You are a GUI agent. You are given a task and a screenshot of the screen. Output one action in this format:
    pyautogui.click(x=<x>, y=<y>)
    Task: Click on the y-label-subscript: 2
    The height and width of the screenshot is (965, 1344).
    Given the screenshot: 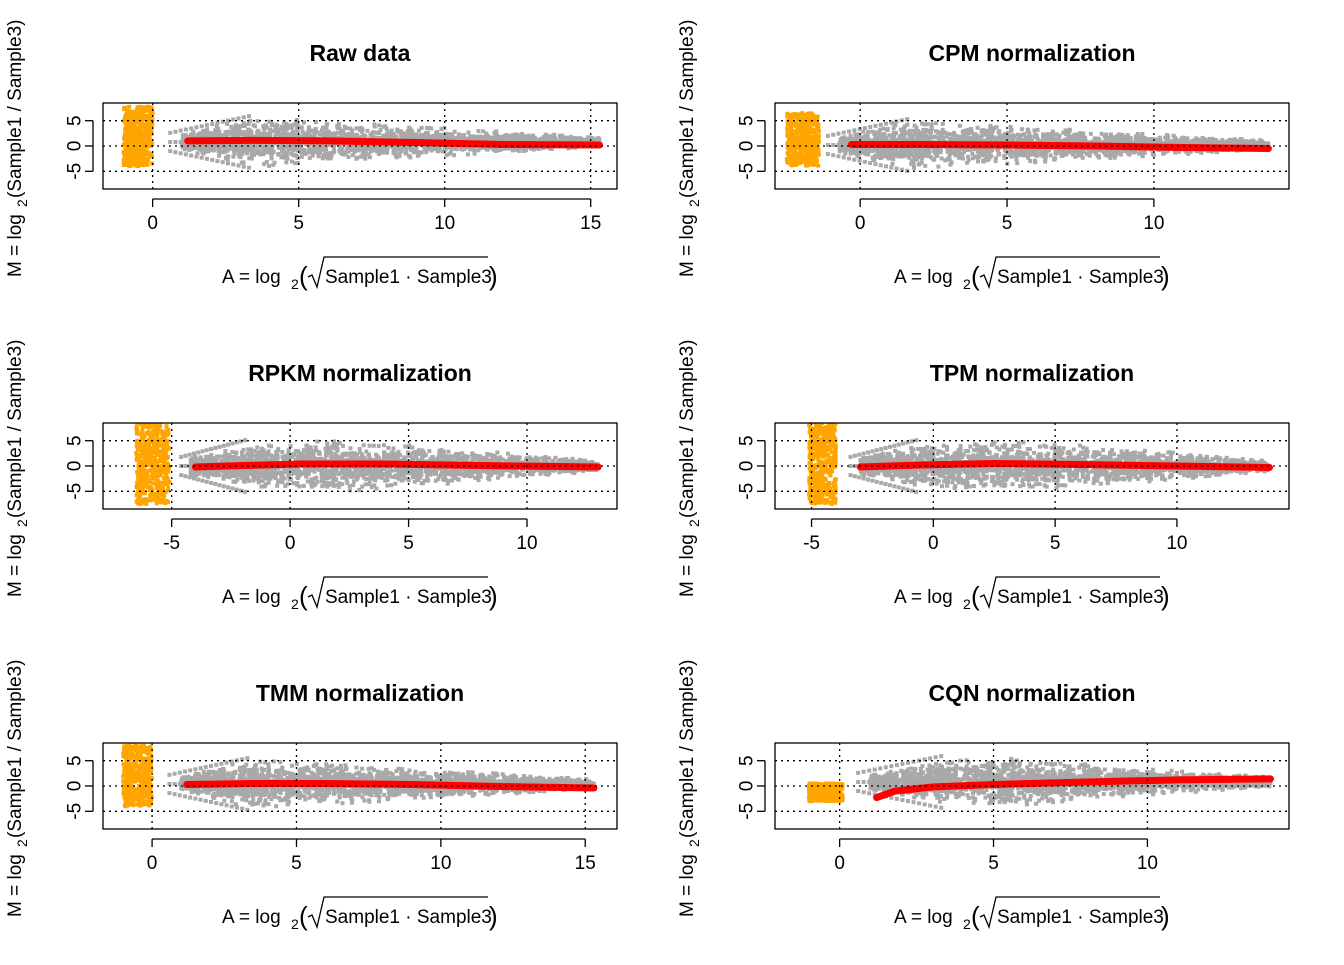 What is the action you would take?
    pyautogui.click(x=22, y=203)
    